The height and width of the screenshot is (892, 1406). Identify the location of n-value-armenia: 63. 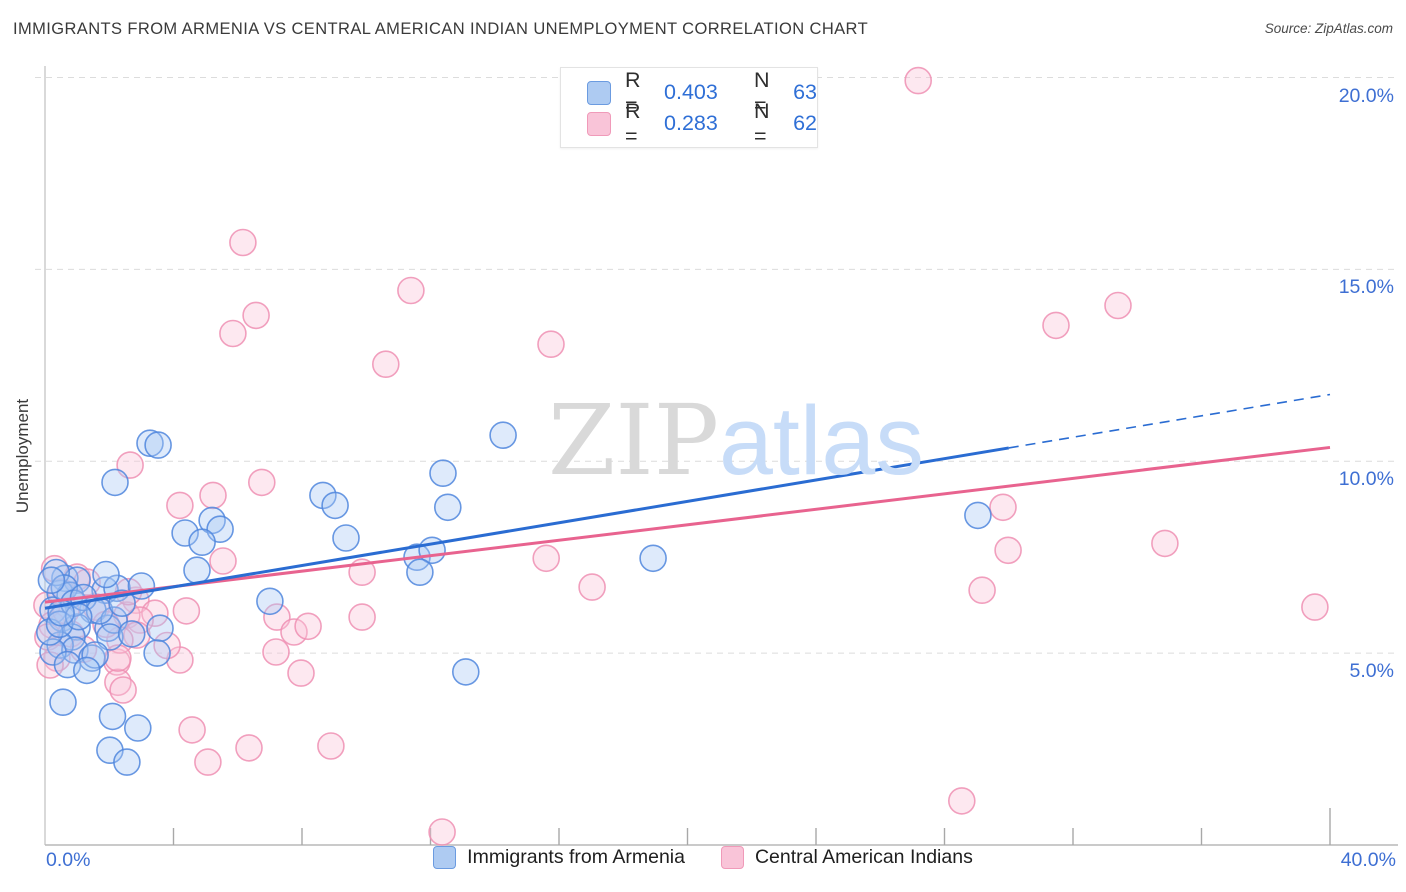
(805, 92).